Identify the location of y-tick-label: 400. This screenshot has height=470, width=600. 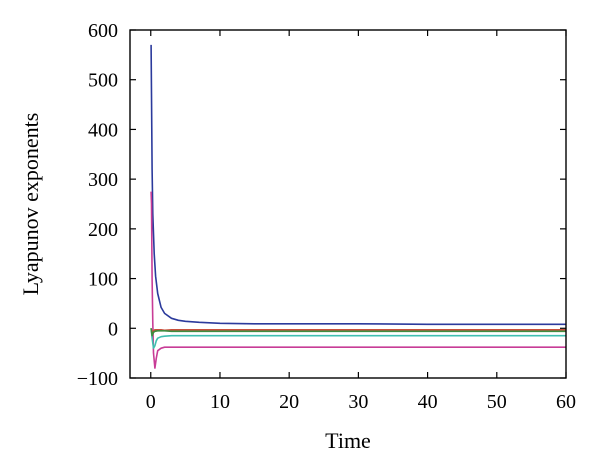
(103, 130).